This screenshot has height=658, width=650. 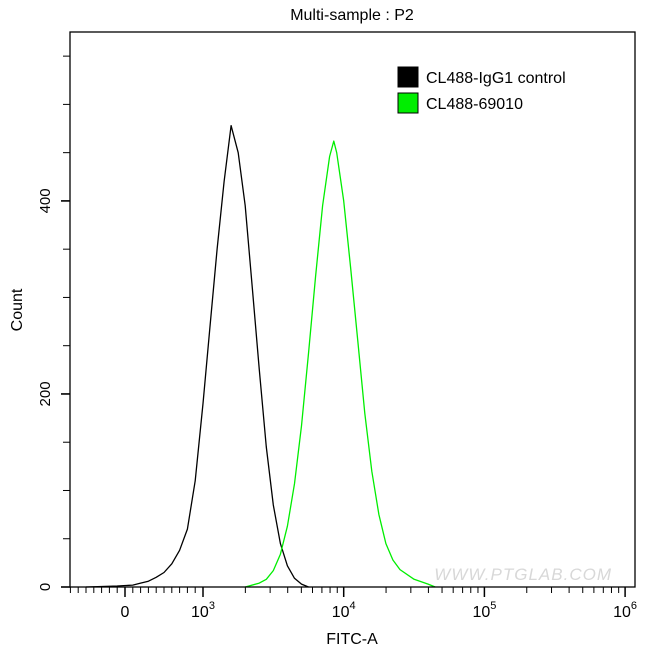 I want to click on x-axis-label: FITC-A, so click(x=352, y=639).